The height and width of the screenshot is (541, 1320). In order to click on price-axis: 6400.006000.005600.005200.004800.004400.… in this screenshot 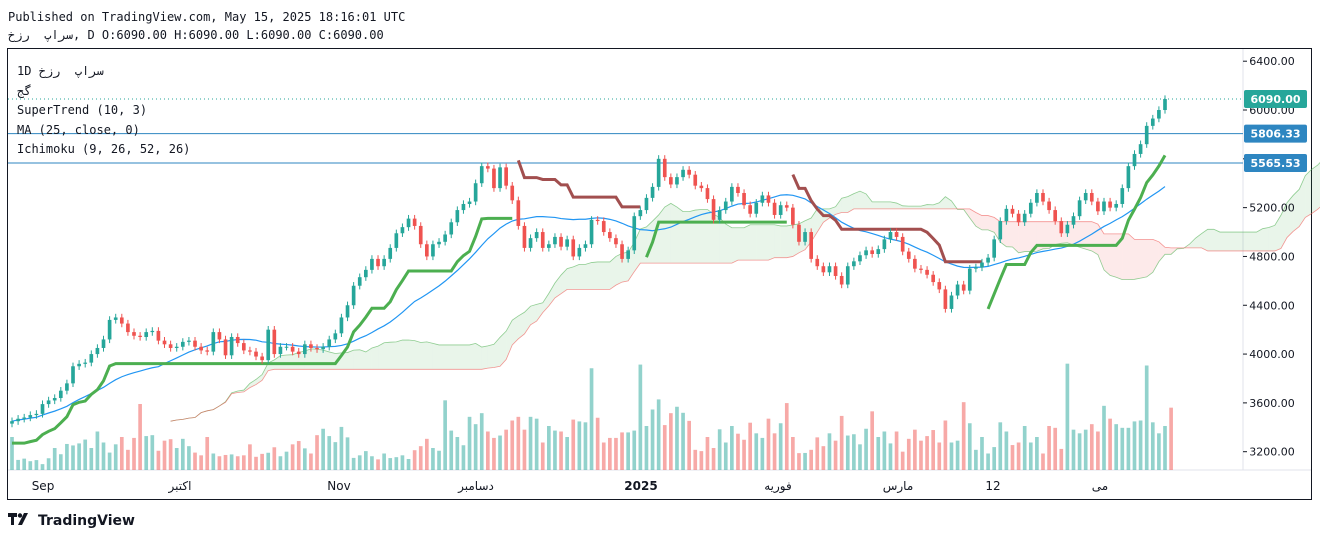, I will do `click(1269, 257)`.